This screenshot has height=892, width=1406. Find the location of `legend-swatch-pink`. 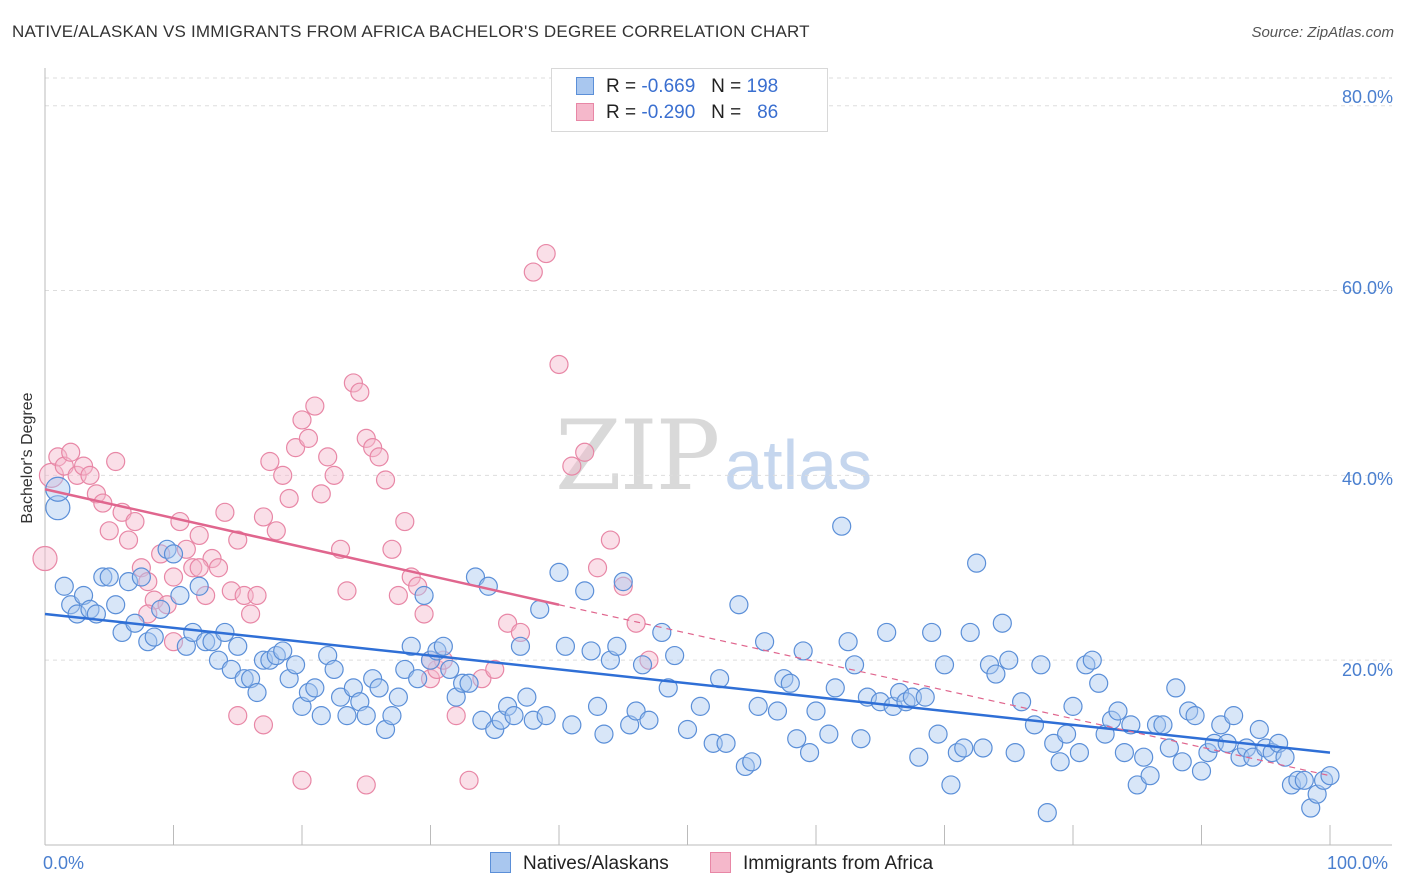

legend-swatch-pink is located at coordinates (585, 112).